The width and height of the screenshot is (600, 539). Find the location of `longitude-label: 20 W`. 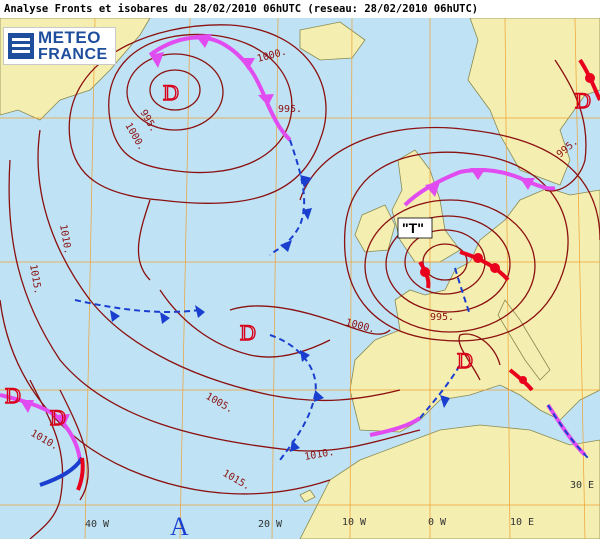

longitude-label: 20 W is located at coordinates (270, 524).